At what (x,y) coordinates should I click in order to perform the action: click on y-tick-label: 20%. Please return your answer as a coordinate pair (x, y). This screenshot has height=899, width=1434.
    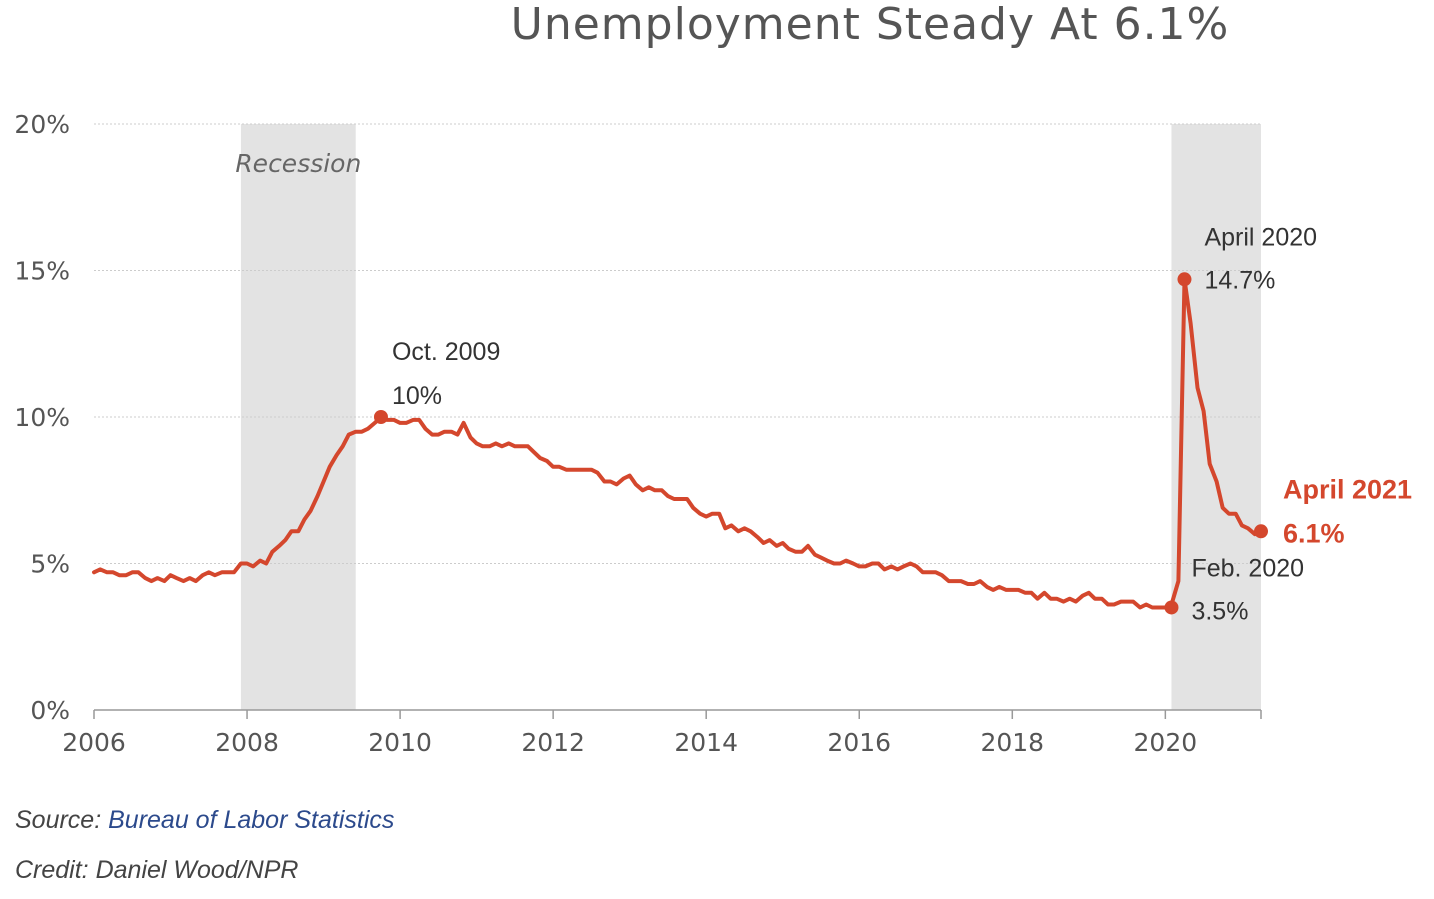
    Looking at the image, I should click on (42, 124).